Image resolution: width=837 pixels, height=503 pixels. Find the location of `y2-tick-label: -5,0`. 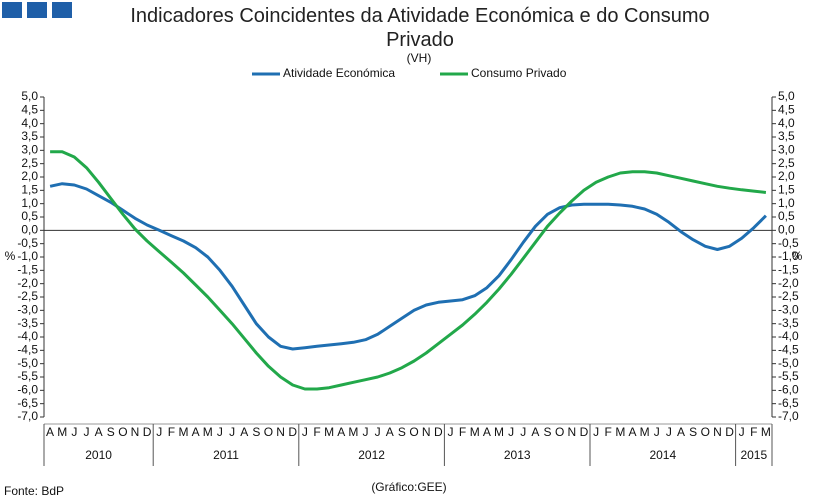

y2-tick-label: -5,0 is located at coordinates (788, 363).